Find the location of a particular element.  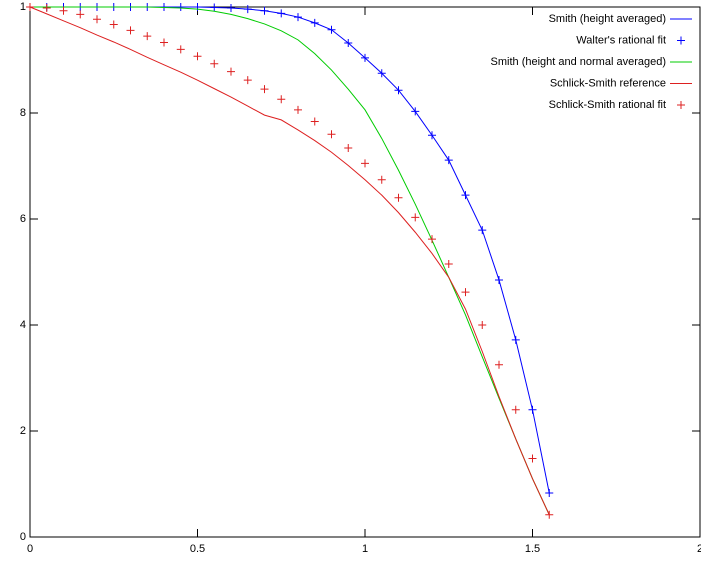

x-tick-label: 0.5 is located at coordinates (197, 549).